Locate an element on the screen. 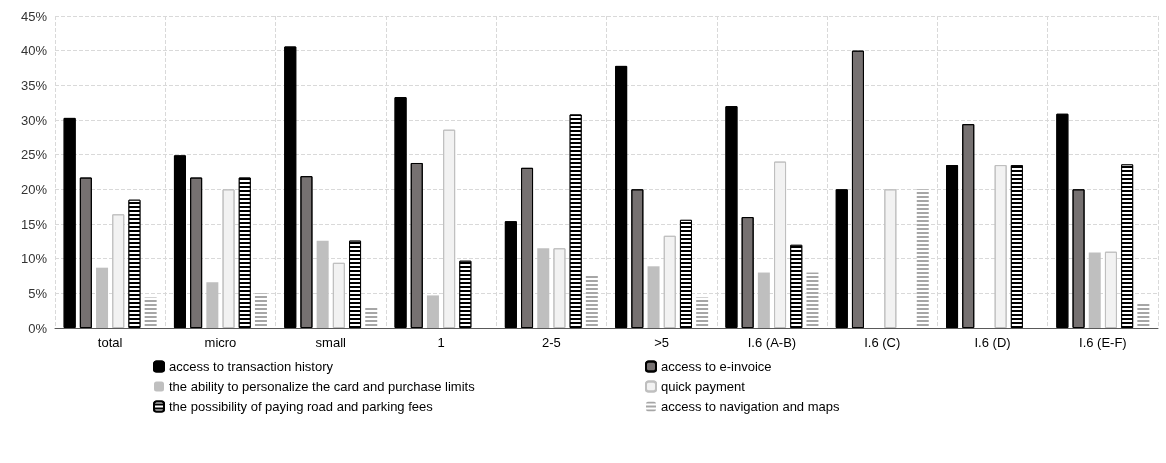 This screenshot has width=1166, height=463. y-tick-label: 45% is located at coordinates (34, 16).